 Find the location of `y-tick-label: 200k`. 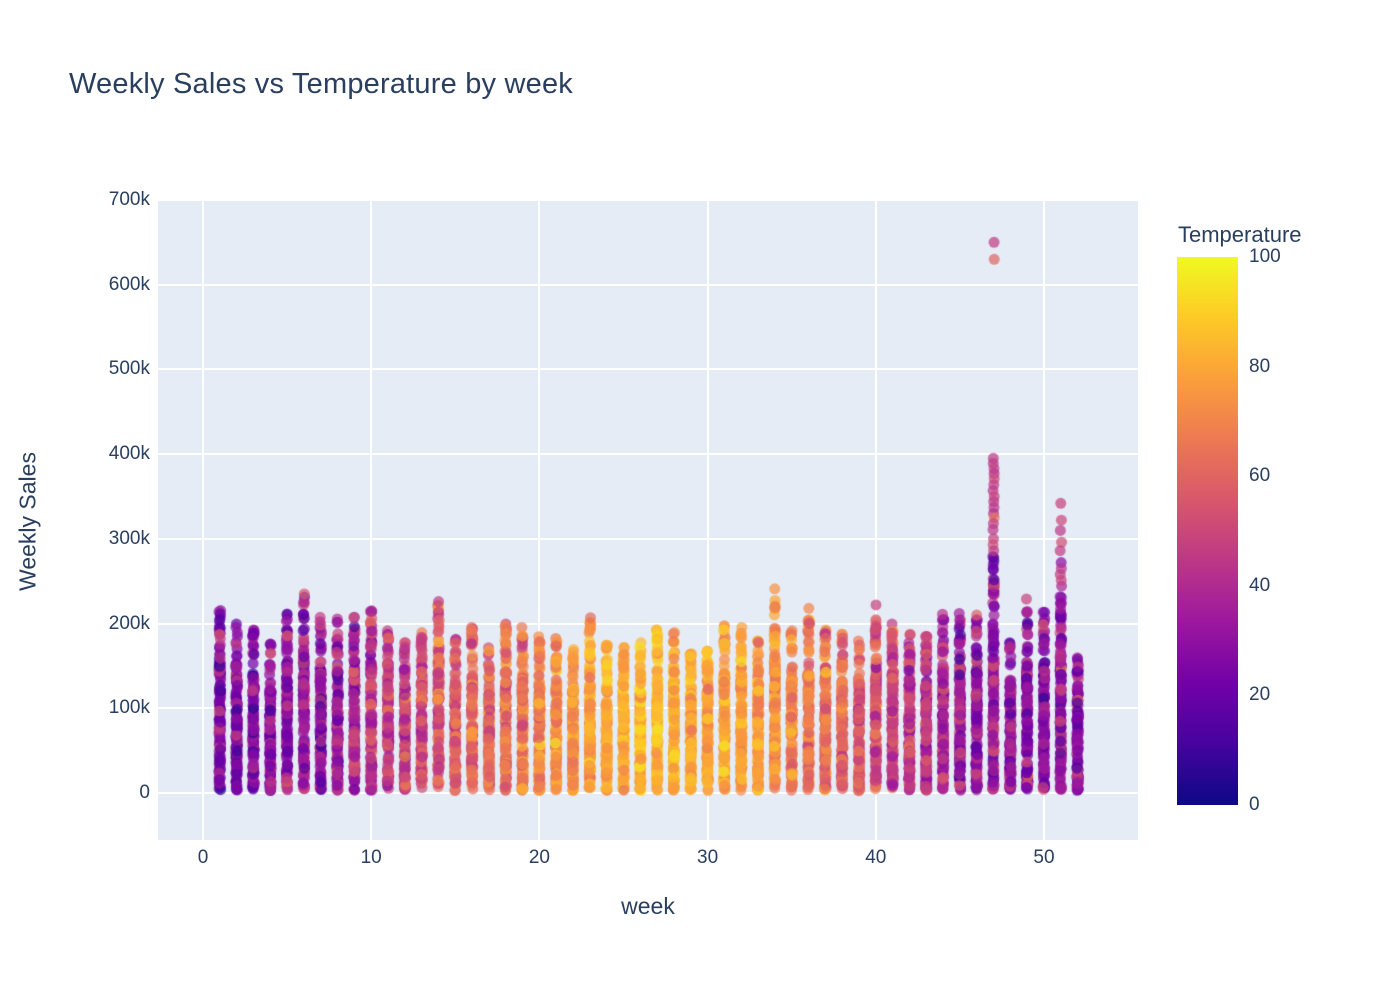

y-tick-label: 200k is located at coordinates (129, 623).